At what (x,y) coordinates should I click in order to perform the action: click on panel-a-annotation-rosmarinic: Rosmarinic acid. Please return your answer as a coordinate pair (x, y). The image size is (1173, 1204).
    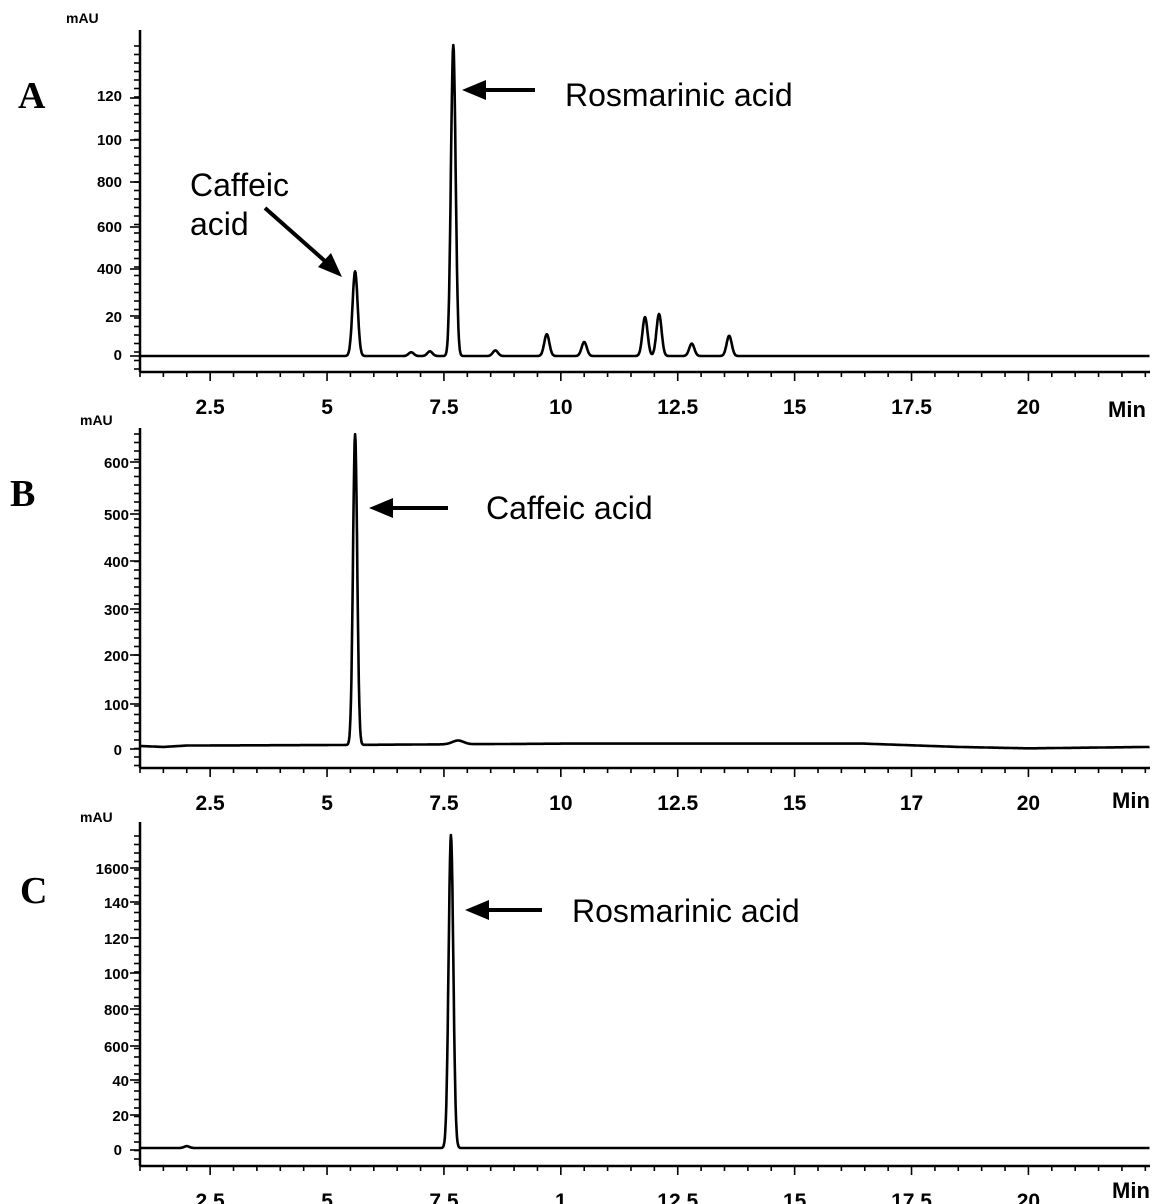
    Looking at the image, I should click on (679, 95).